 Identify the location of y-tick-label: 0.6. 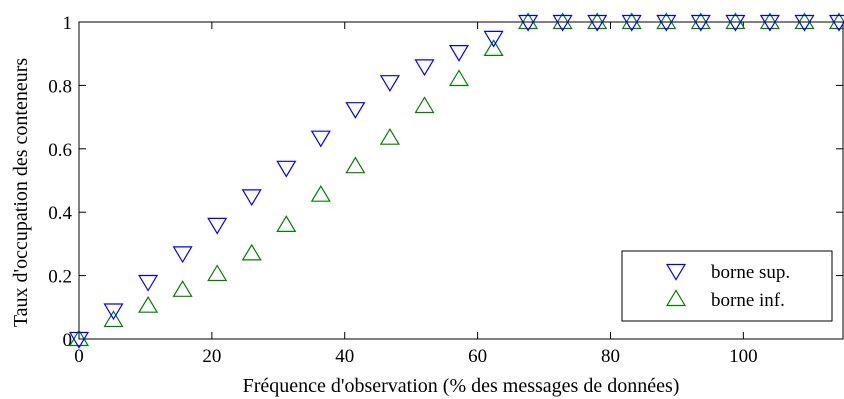
(60, 150).